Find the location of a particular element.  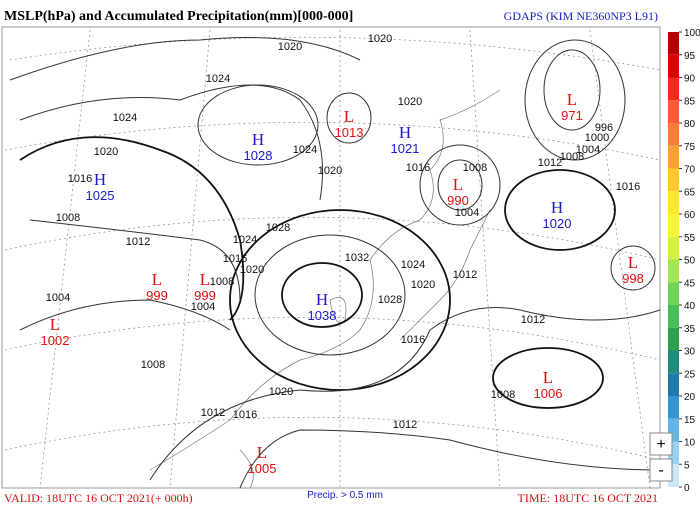

colorbar-label: 70 is located at coordinates (690, 170).